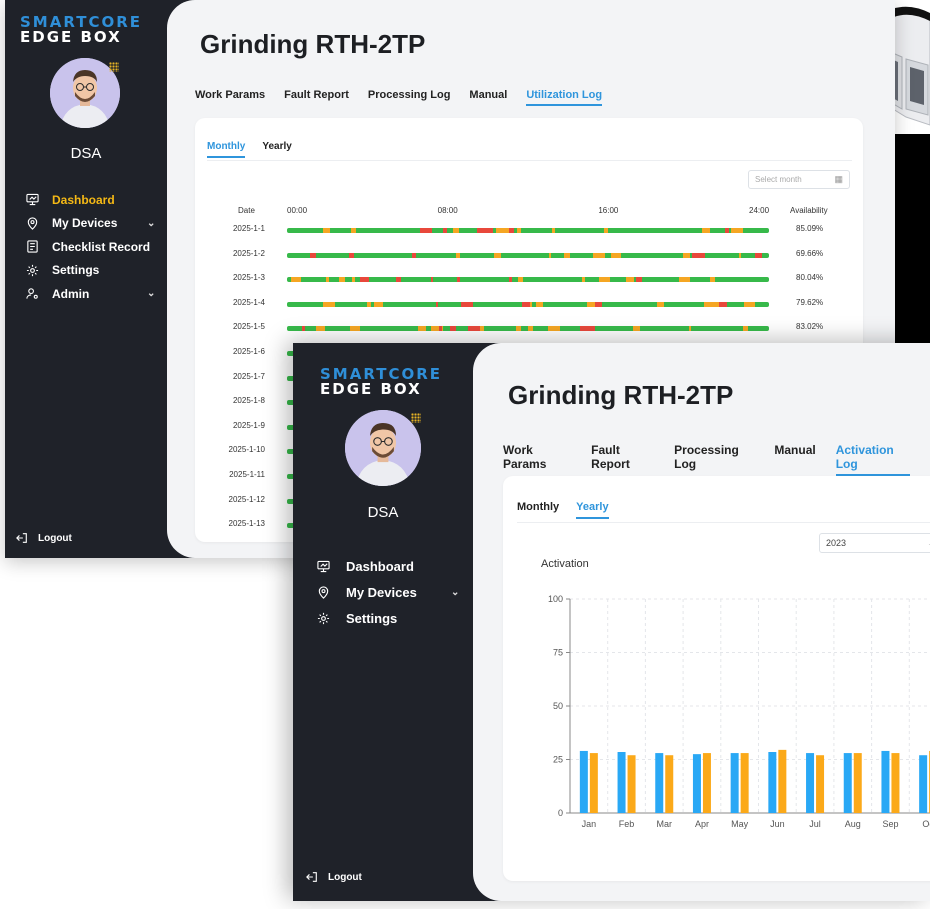 The image size is (930, 909). Describe the element at coordinates (873, 459) in the screenshot. I see `tab-activation-log: Activation Log` at that location.